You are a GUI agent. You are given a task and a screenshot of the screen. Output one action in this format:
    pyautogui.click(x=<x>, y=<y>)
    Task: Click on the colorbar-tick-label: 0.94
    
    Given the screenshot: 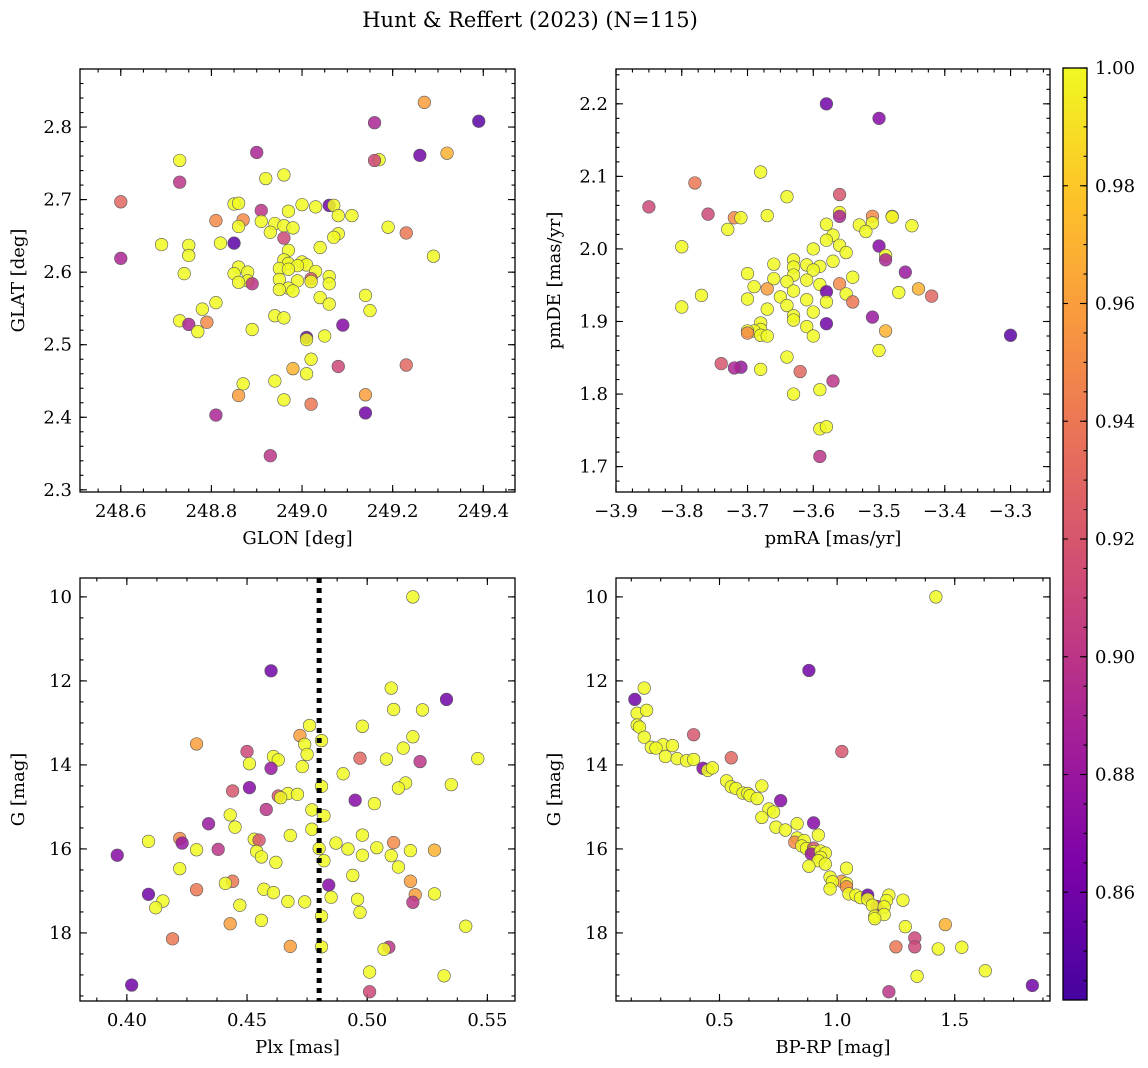 What is the action you would take?
    pyautogui.click(x=1115, y=421)
    